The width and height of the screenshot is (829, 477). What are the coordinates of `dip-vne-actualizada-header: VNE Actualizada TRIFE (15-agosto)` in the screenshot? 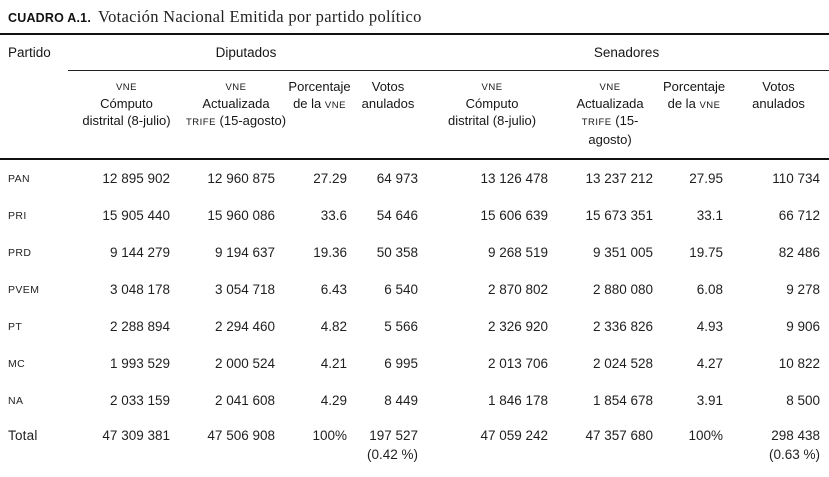 It's located at (236, 115).